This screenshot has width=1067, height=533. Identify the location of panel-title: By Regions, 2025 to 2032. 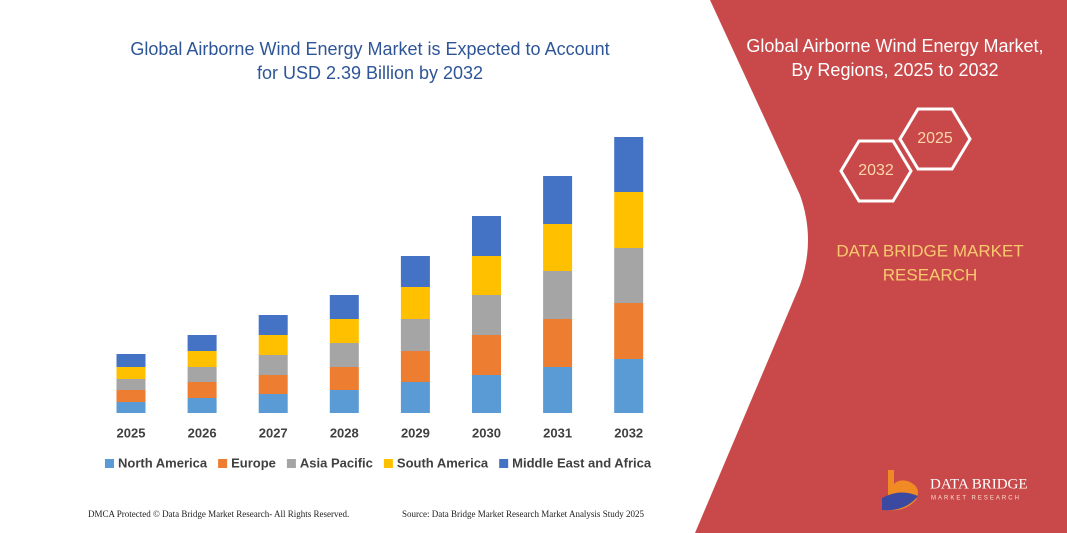
(894, 70).